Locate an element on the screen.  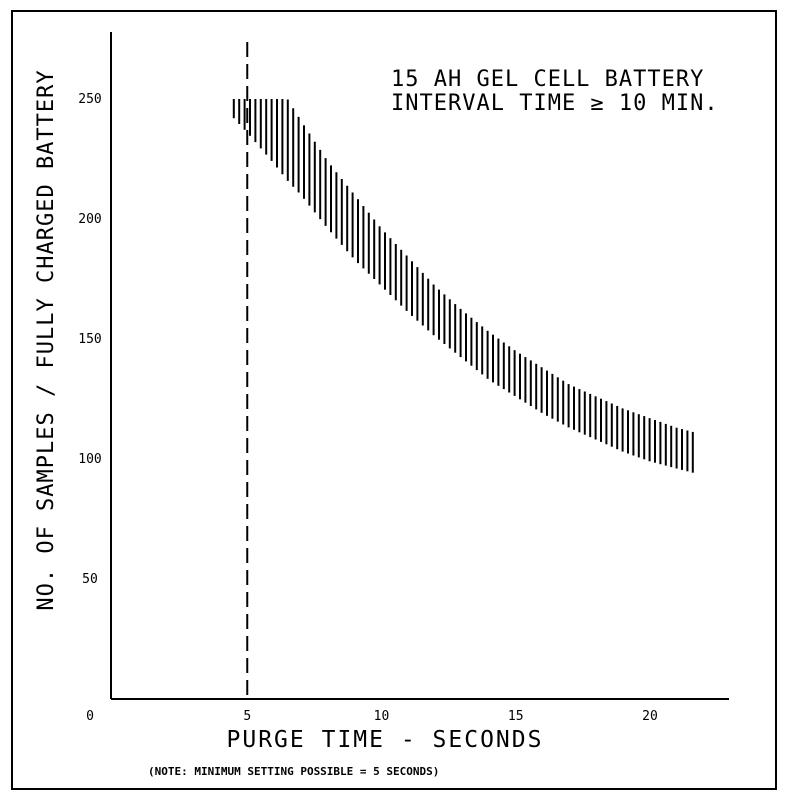
y-tick-labels: 50 100 150 200 250 is located at coordinates (89, 339).